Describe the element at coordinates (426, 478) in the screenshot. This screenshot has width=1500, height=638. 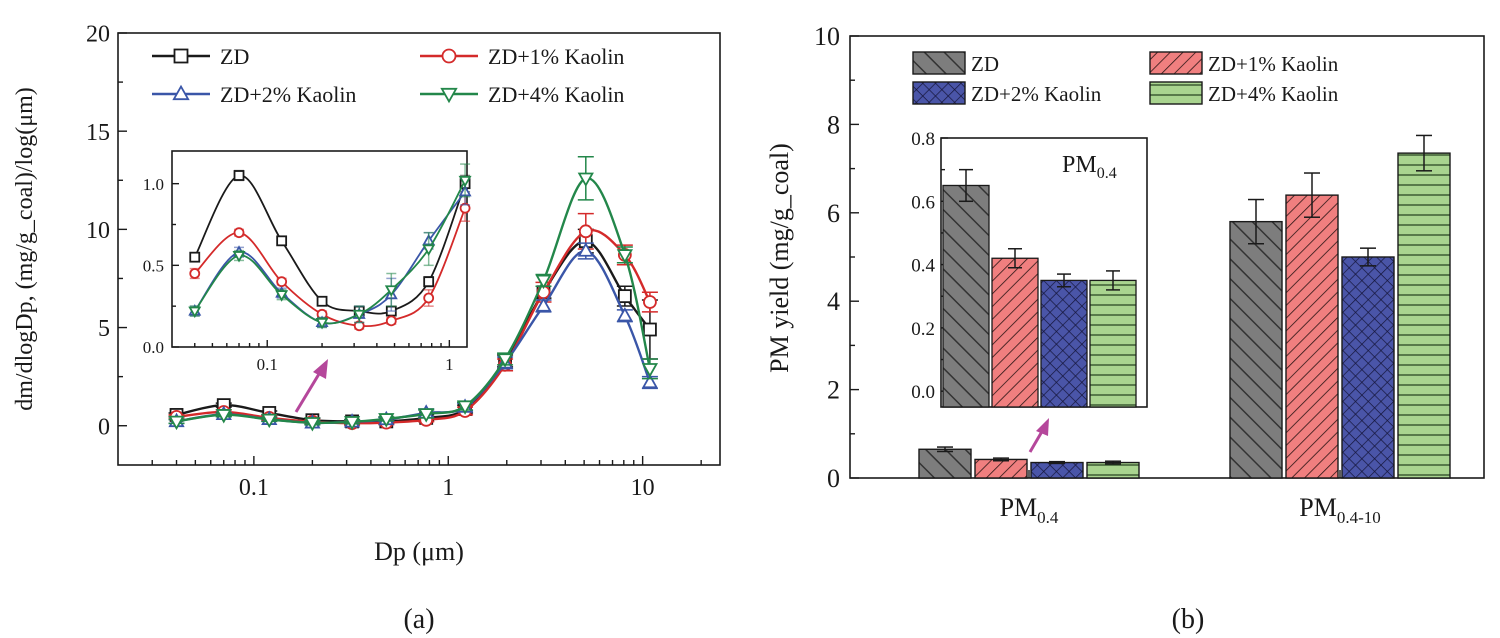
I see `panel-a-x-axis: 0.1 1 10` at that location.